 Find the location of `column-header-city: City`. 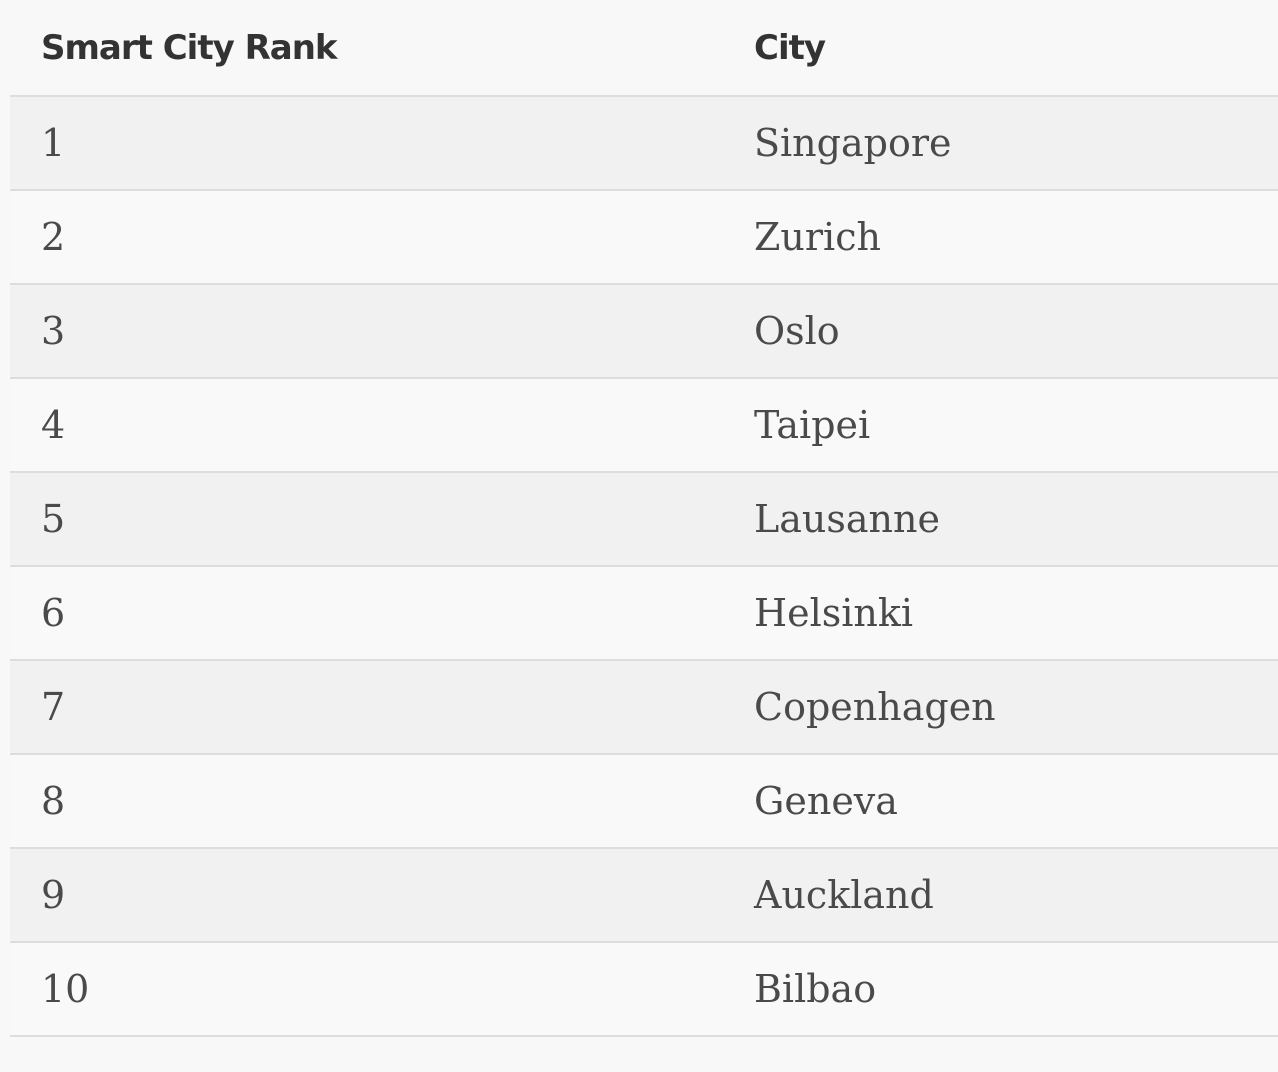

column-header-city: City is located at coordinates (1001, 48).